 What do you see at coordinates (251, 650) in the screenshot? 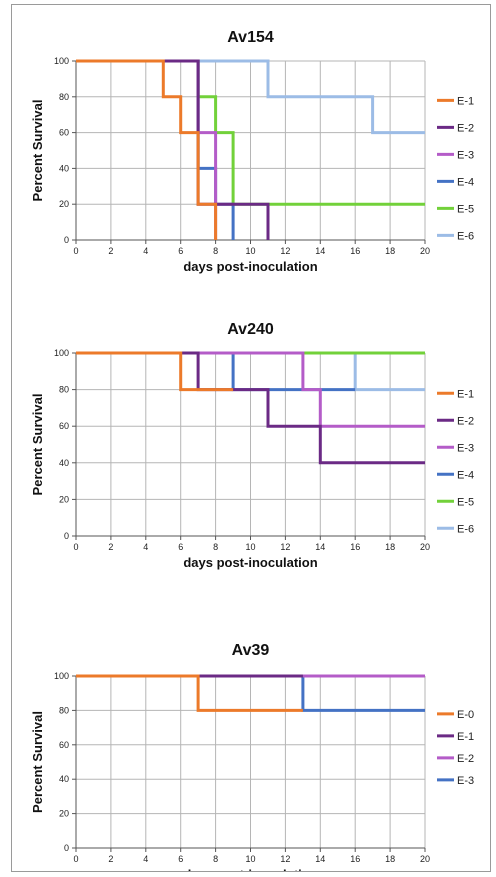
I see `chart-title: Av39` at bounding box center [251, 650].